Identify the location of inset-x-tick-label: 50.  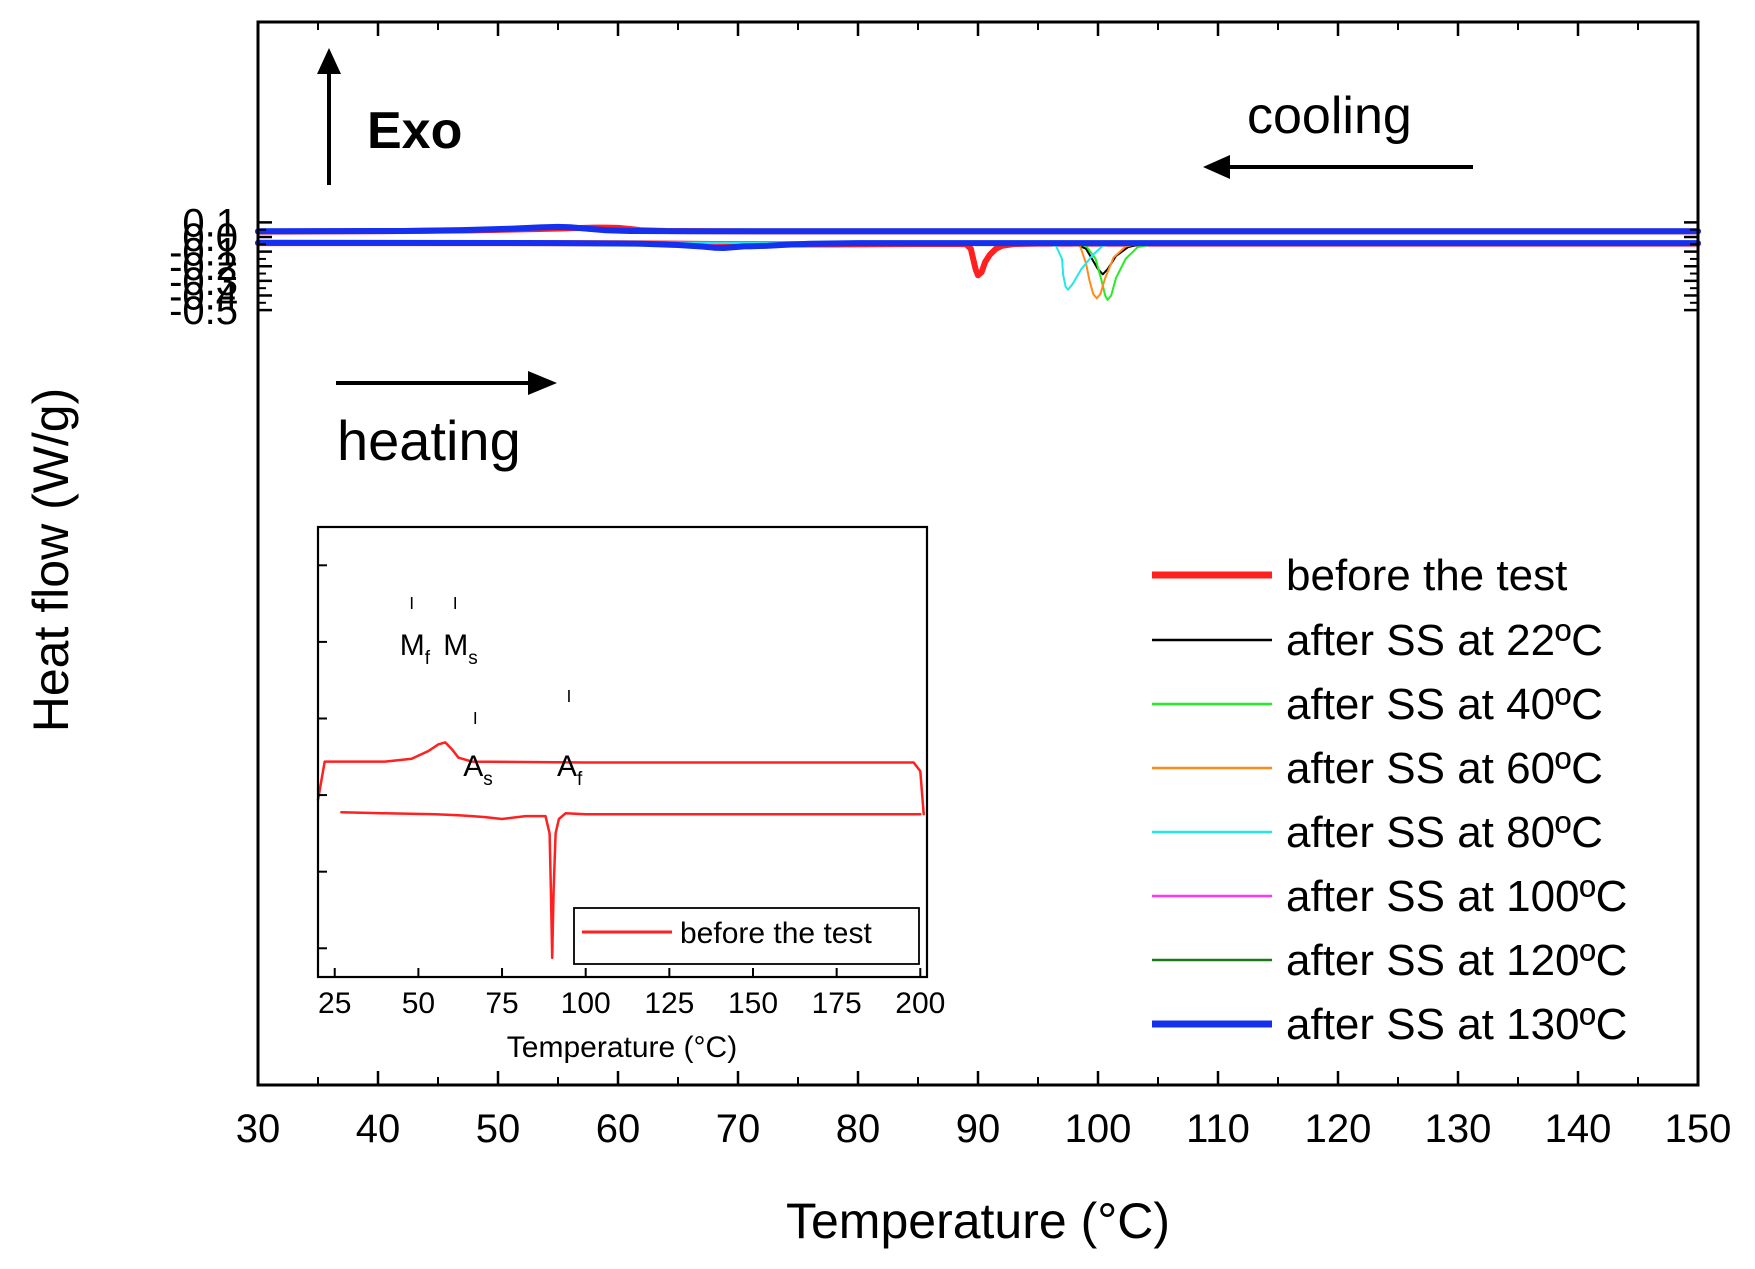
(418, 1003).